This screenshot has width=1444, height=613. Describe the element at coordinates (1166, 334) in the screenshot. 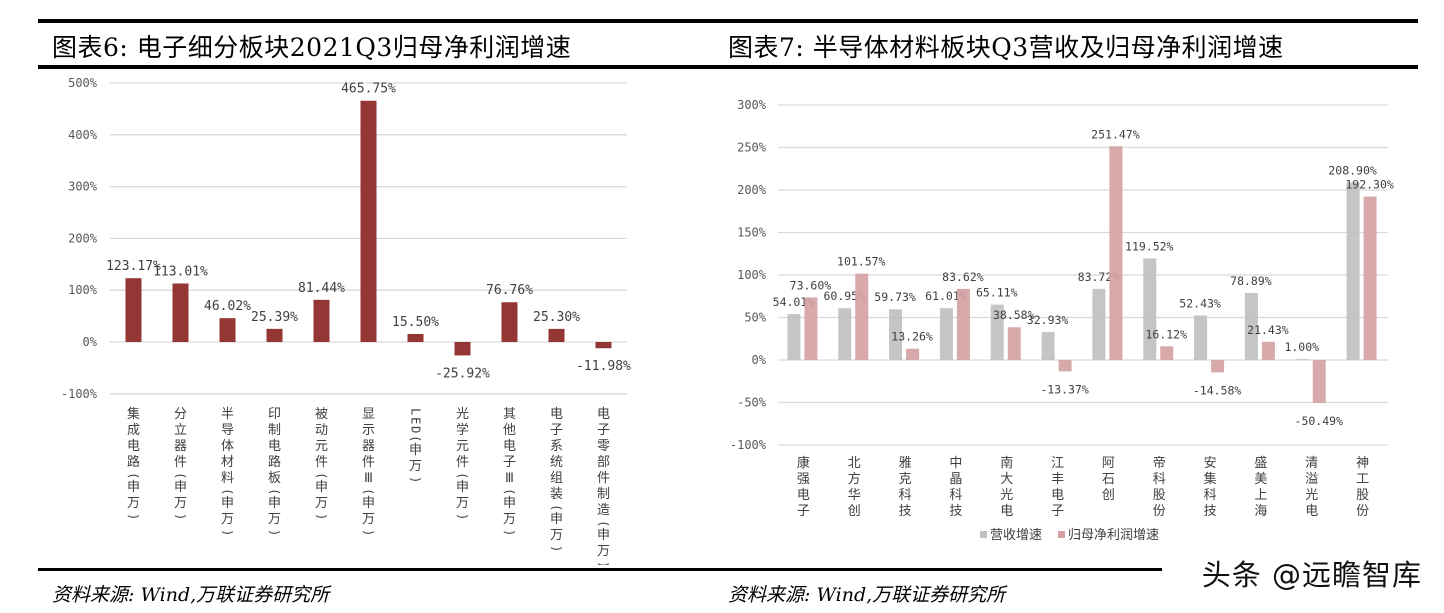

I see `data-label: 16.12%` at that location.